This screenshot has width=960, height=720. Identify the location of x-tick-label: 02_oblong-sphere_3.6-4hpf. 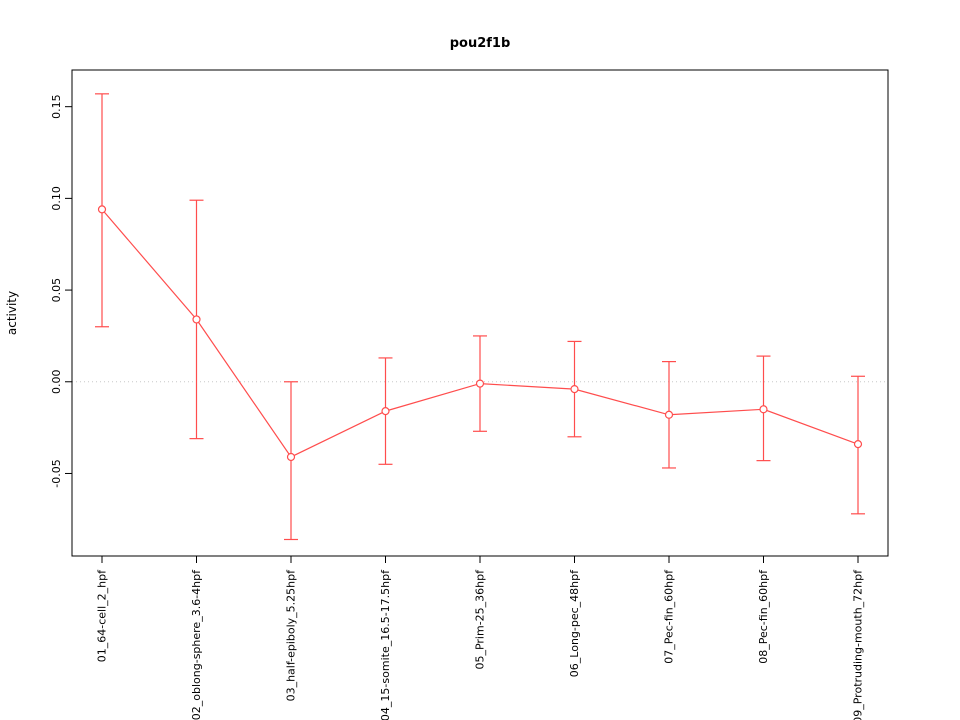
(196, 644).